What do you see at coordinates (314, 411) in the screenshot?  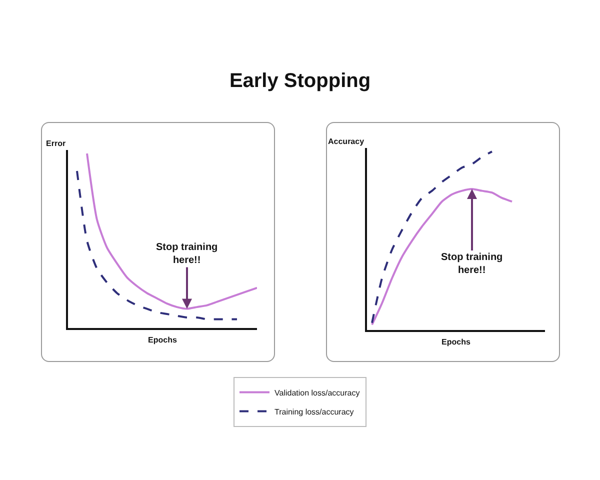 I see `legend-label: Training loss/accuracy` at bounding box center [314, 411].